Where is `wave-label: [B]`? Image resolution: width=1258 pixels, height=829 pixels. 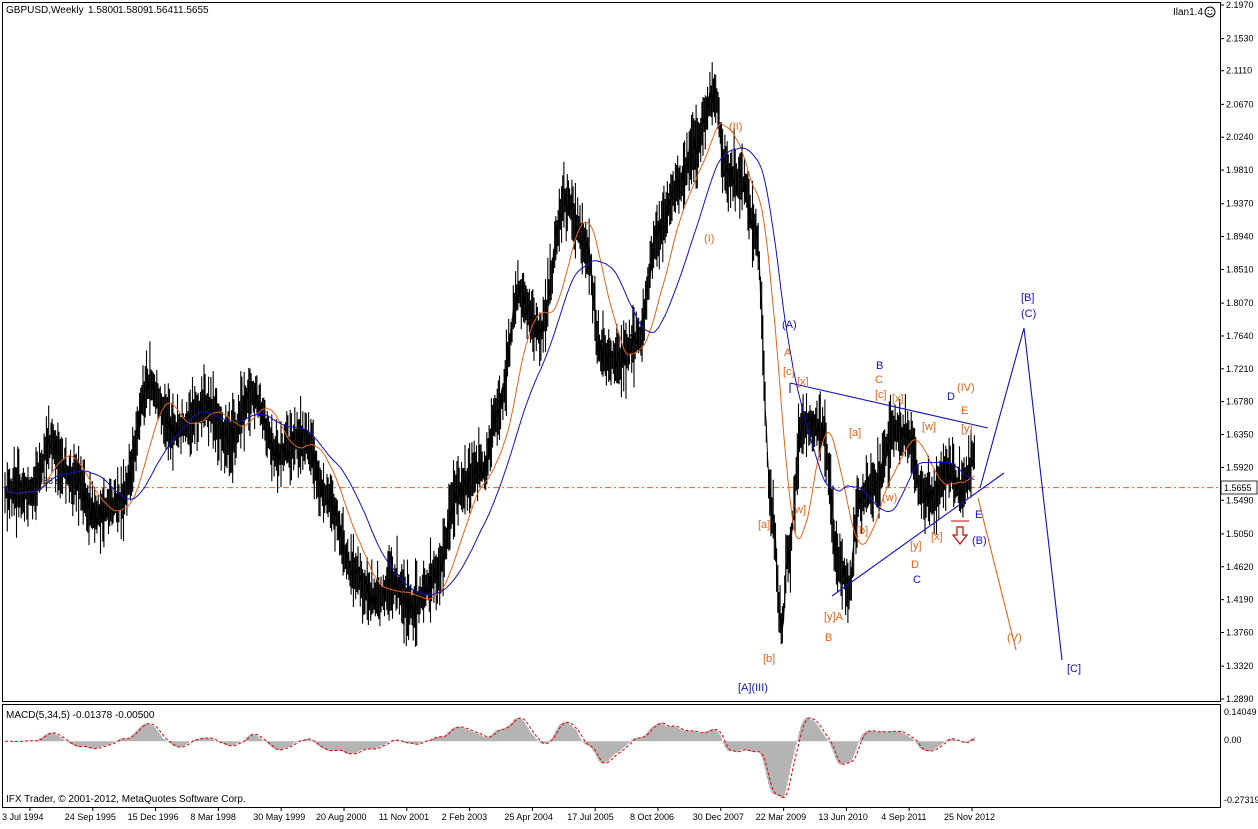
wave-label: [B] is located at coordinates (1027, 298).